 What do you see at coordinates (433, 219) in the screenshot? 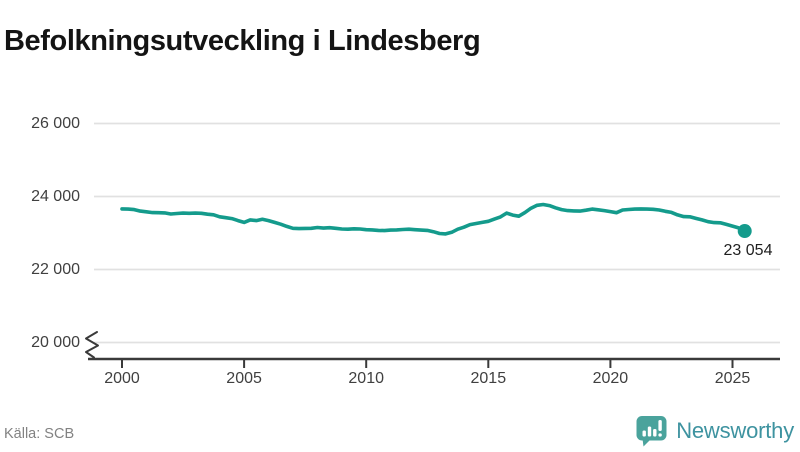
I see `population-line` at bounding box center [433, 219].